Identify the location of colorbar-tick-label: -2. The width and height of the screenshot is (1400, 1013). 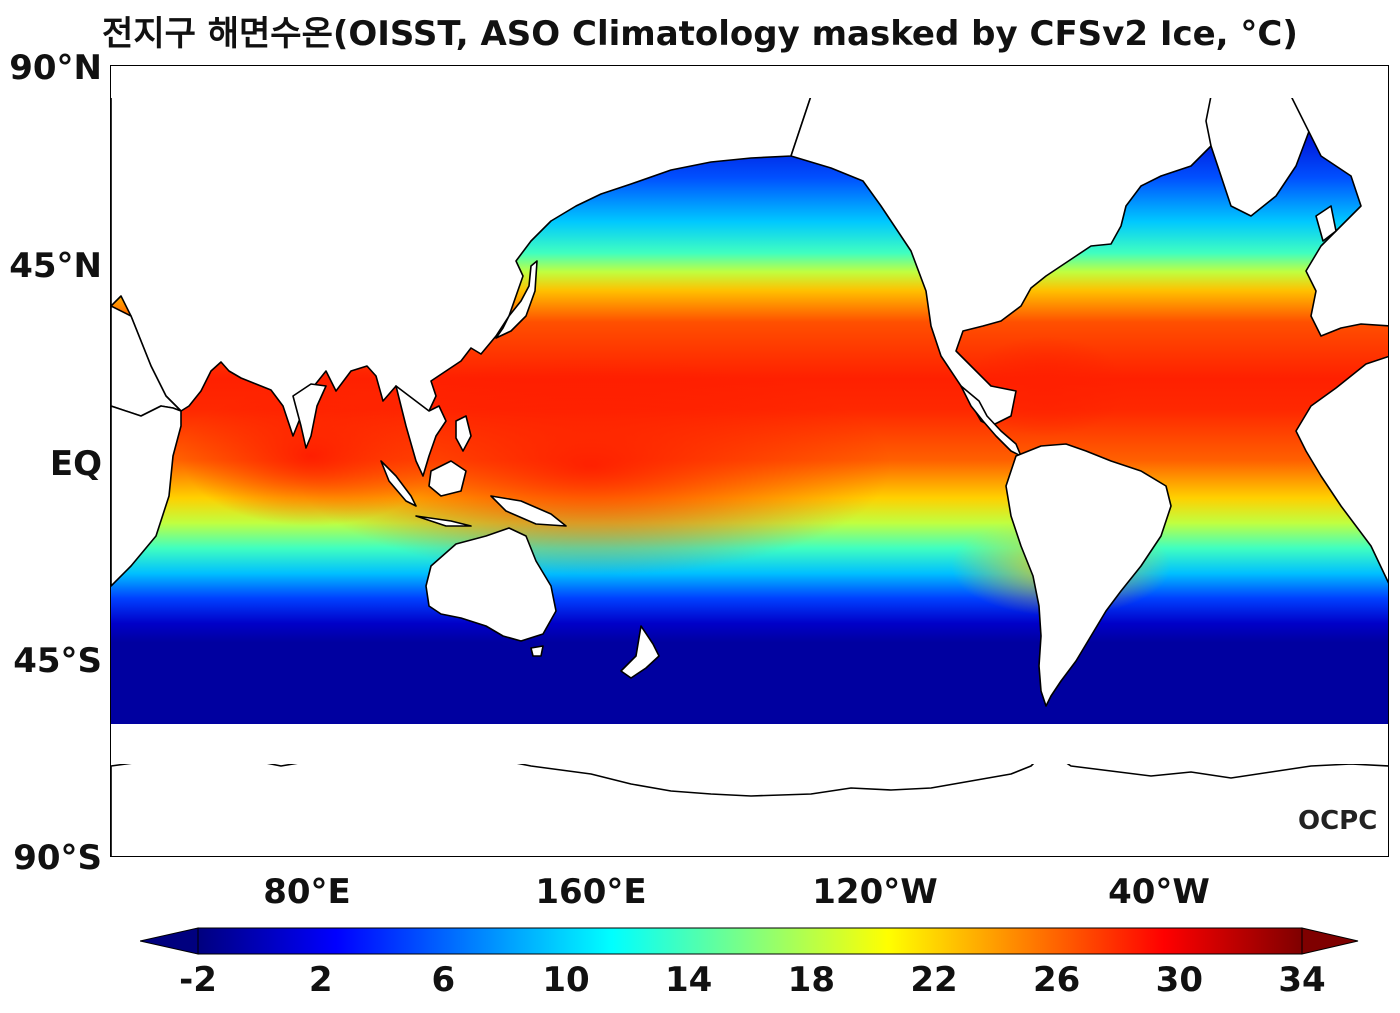
(198, 980).